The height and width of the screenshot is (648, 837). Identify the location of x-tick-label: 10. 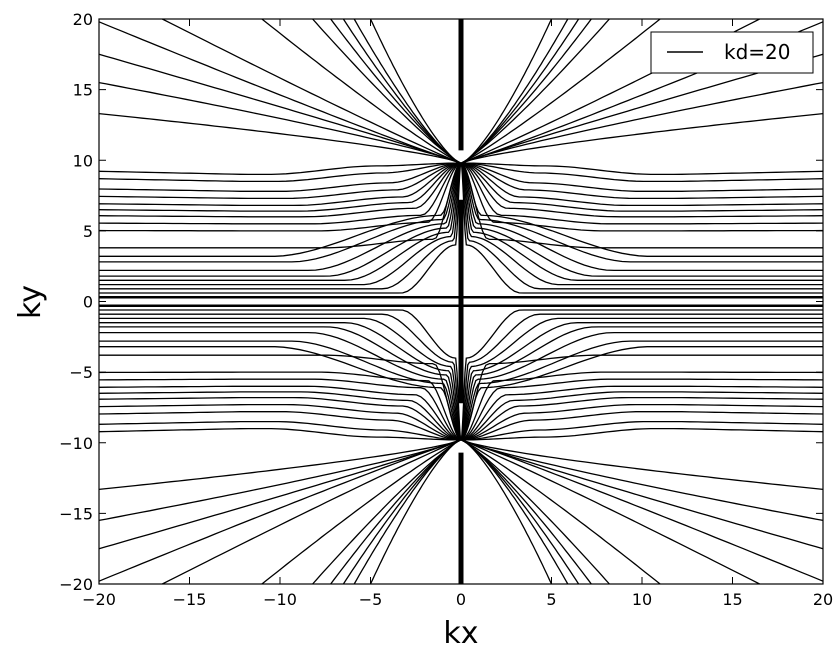
(642, 599).